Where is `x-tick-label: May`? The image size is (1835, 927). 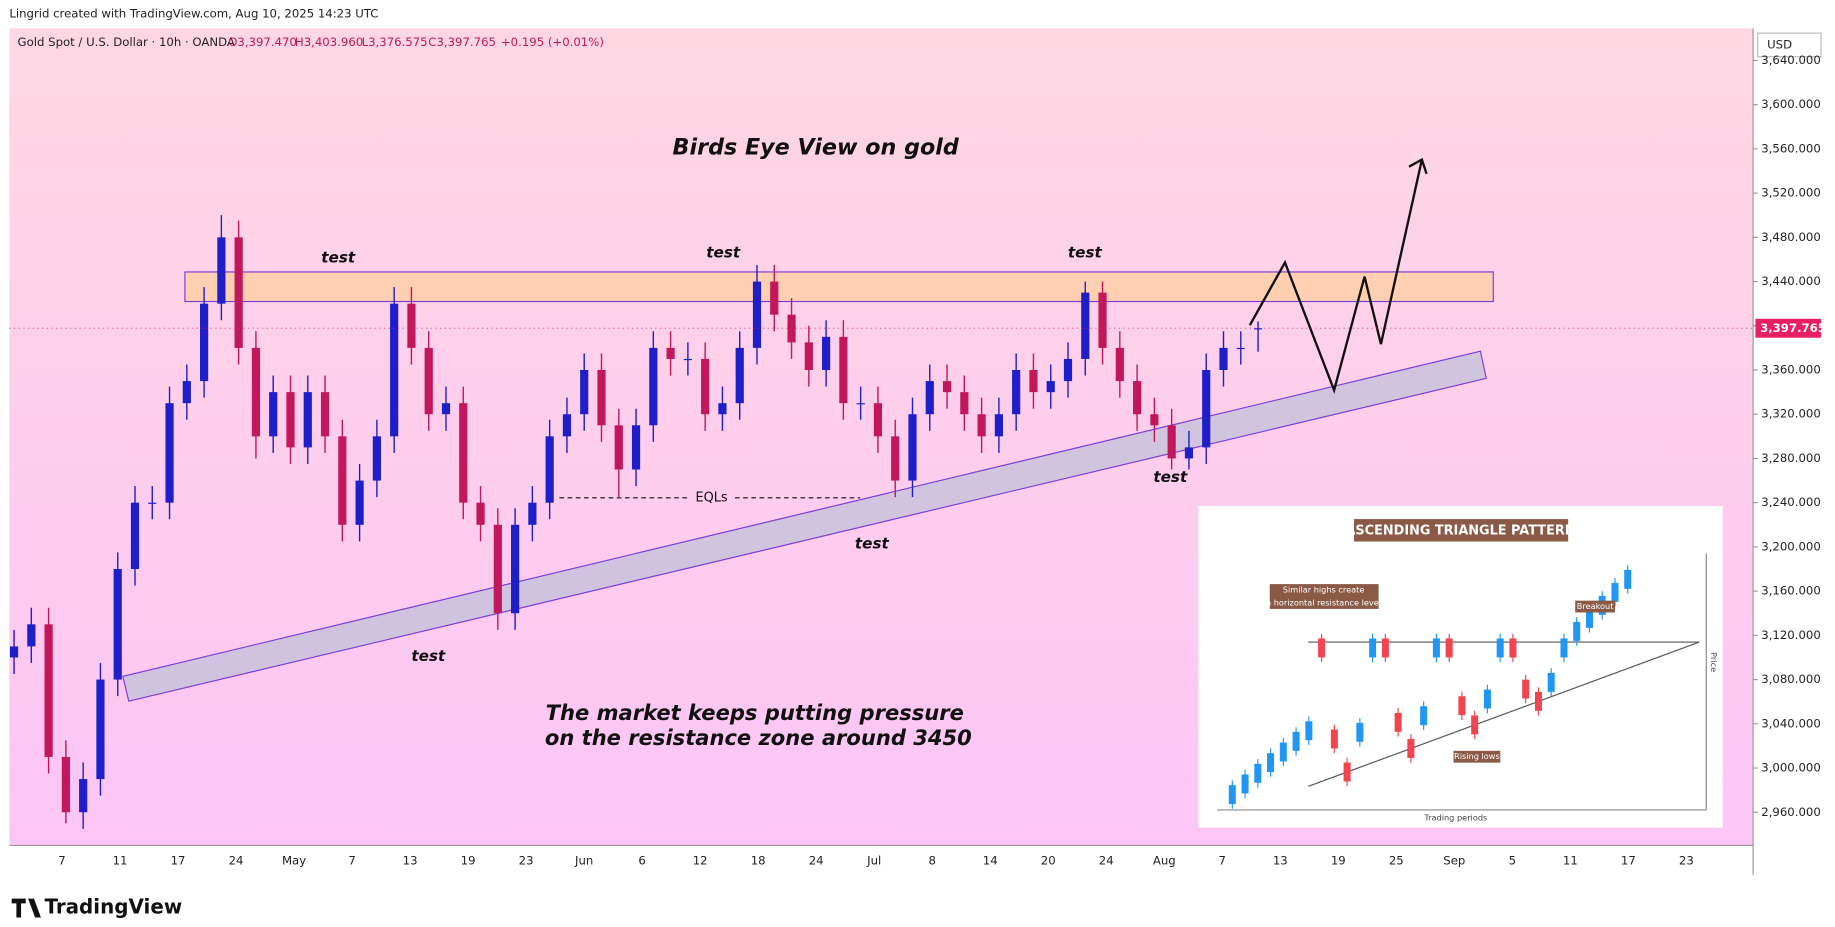 x-tick-label: May is located at coordinates (294, 860).